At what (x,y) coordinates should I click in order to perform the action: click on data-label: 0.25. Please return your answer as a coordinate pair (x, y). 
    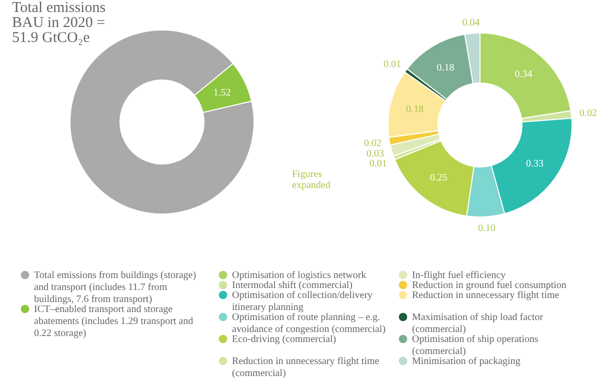
    Looking at the image, I should click on (439, 178).